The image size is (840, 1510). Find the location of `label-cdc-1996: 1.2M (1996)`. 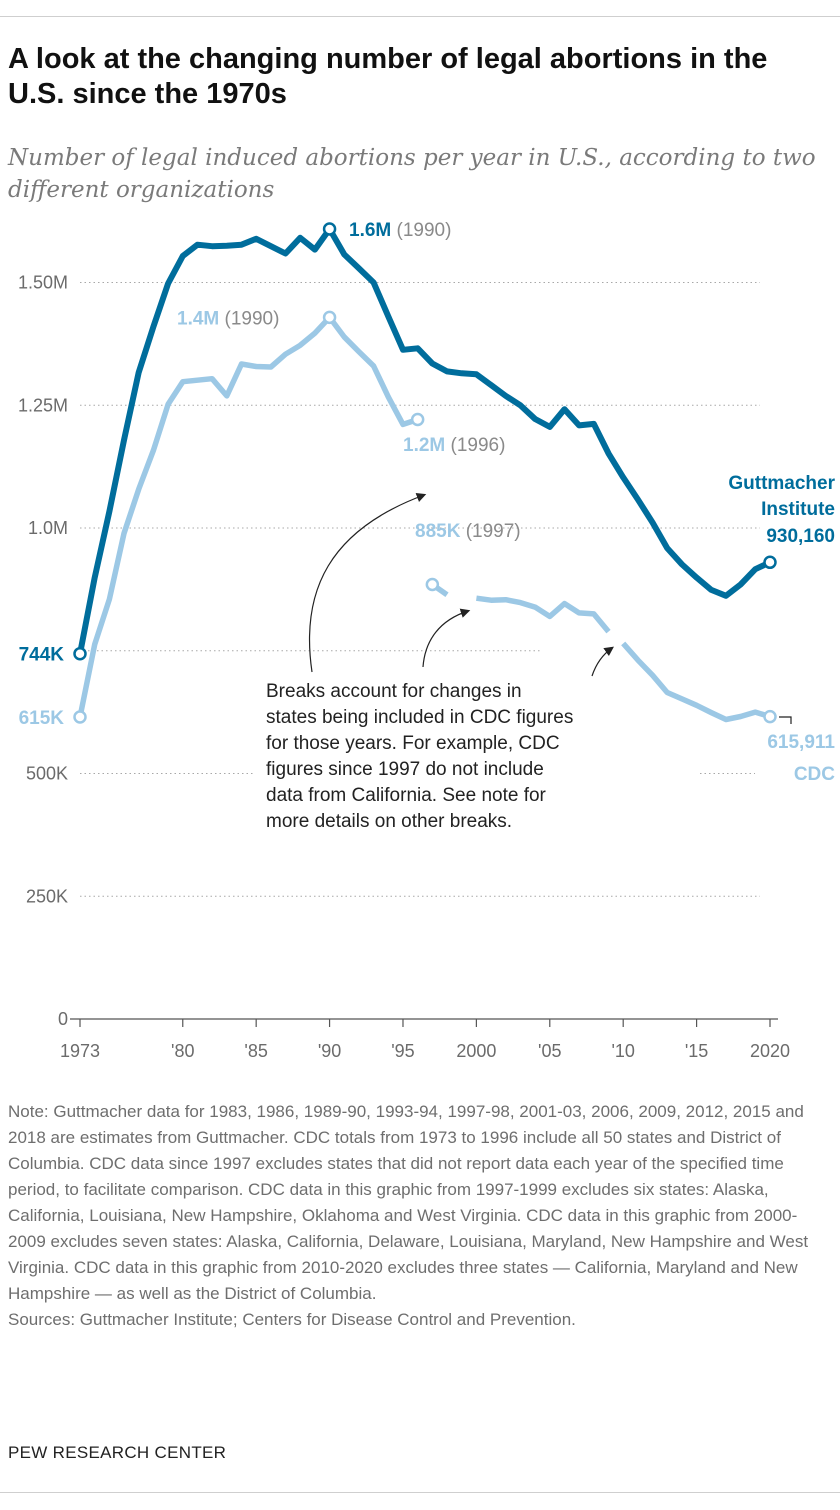

label-cdc-1996: 1.2M (1996) is located at coordinates (454, 445).